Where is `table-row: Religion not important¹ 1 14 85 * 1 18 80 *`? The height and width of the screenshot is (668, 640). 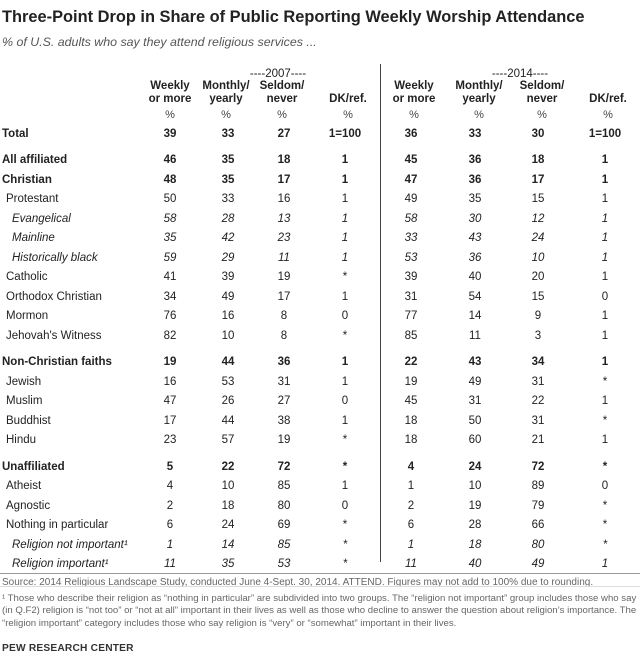
table-row: Religion not important¹ 1 14 85 * 1 18 80 * is located at coordinates (320, 545).